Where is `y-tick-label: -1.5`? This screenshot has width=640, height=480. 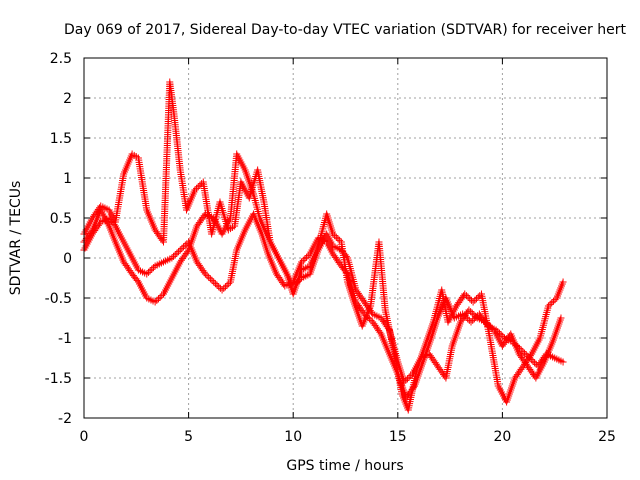
y-tick-label: -1.5 is located at coordinates (58, 379).